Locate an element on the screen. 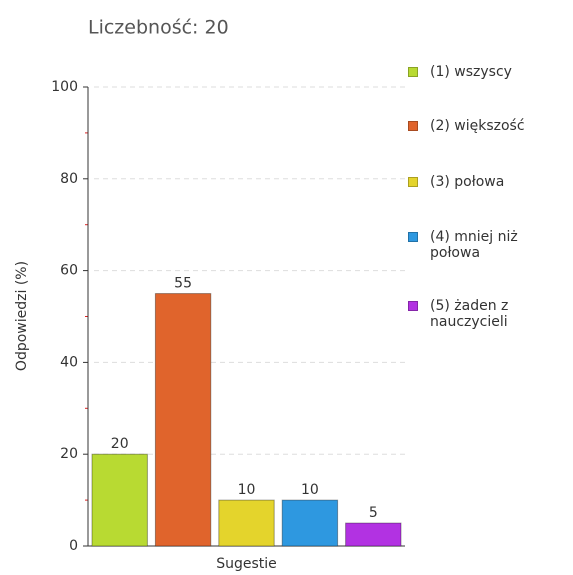 This screenshot has height=575, width=573. legend-item: (1) wszyscy is located at coordinates (488, 72).